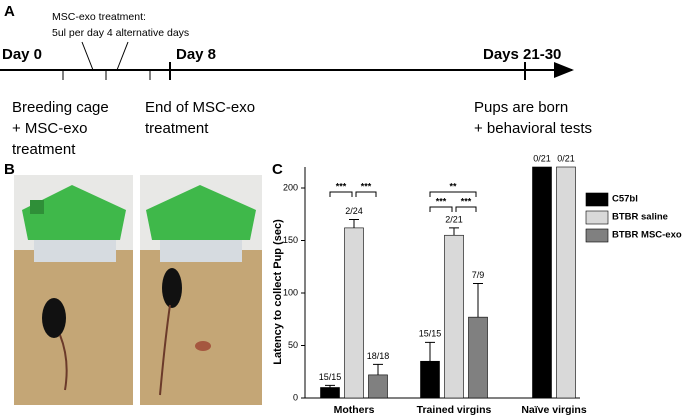  I want to click on panel-label: A, so click(9, 11).